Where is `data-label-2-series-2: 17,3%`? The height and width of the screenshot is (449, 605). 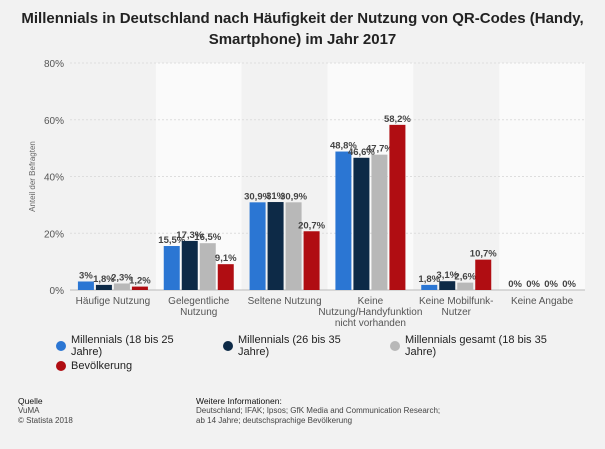
data-label-2-series-2: 17,3% is located at coordinates (189, 235).